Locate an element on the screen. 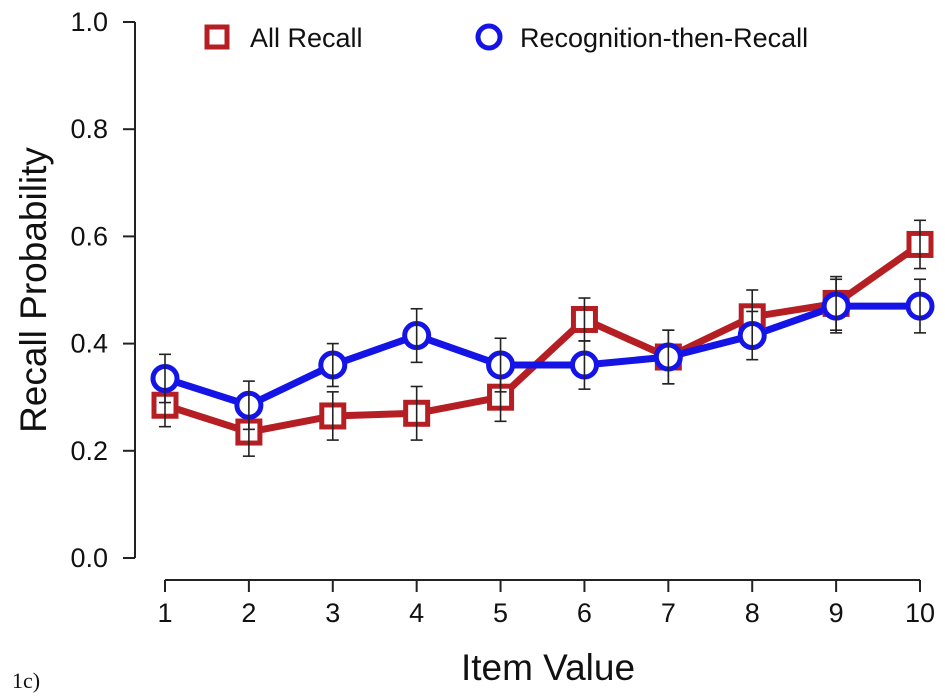  x-axis-title: Item Value is located at coordinates (548, 667).